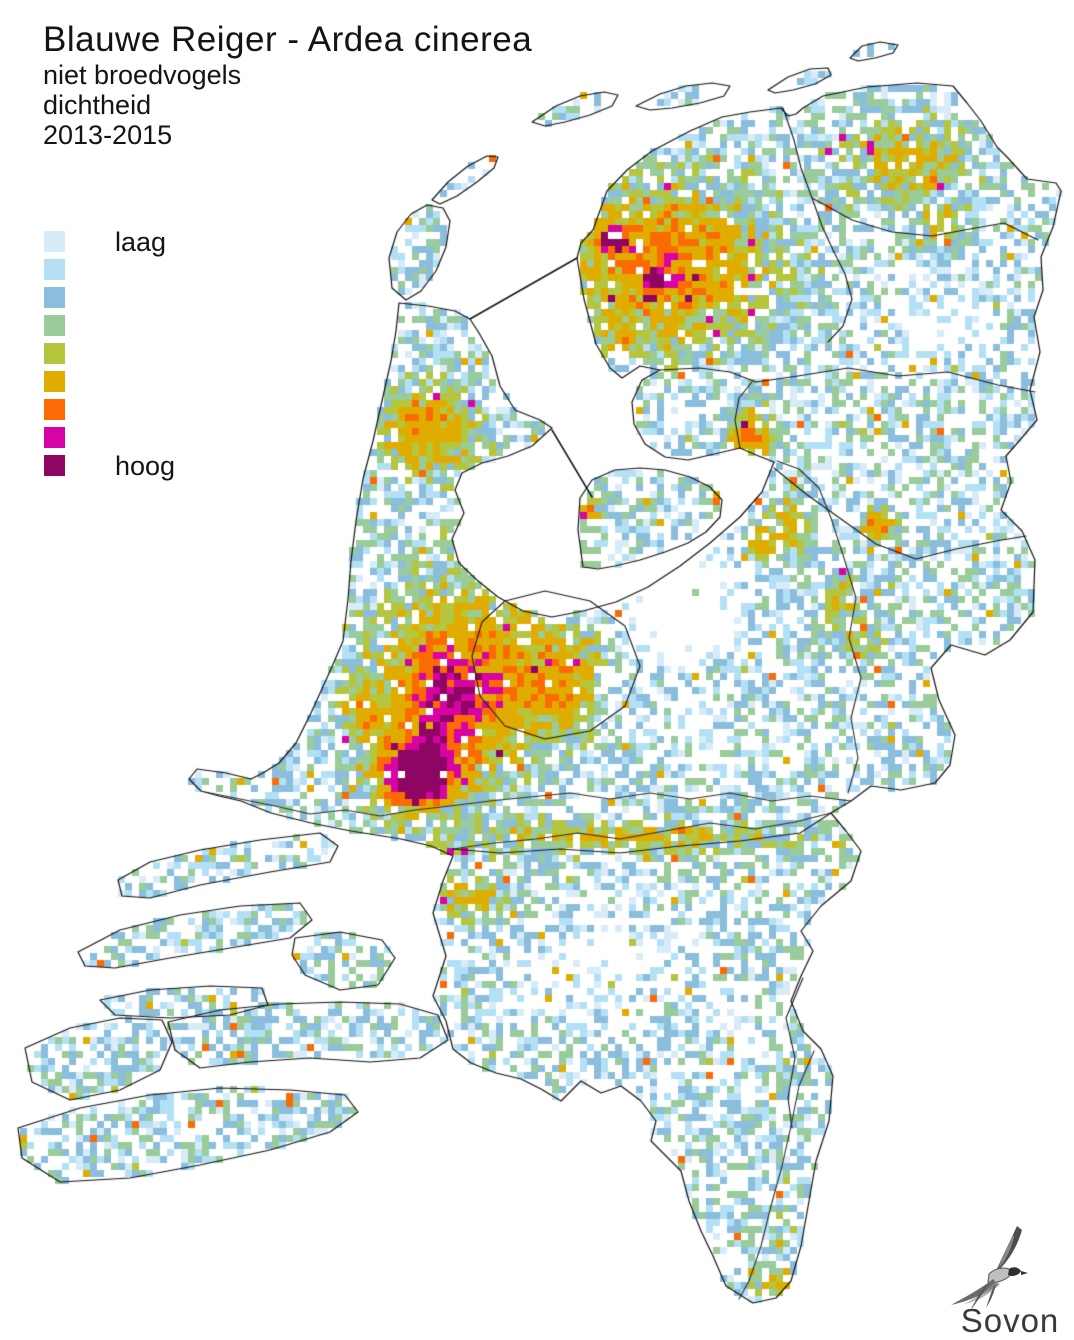 The height and width of the screenshot is (1340, 1074). I want to click on sovon-logo-text: Sovon, so click(1010, 1320).